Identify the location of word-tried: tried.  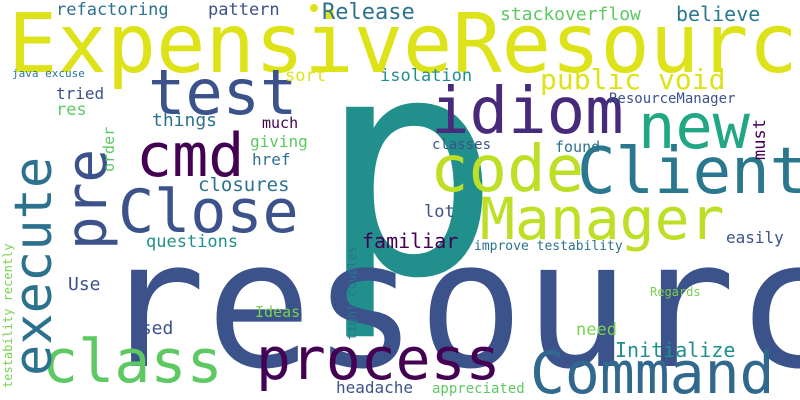
(80, 93).